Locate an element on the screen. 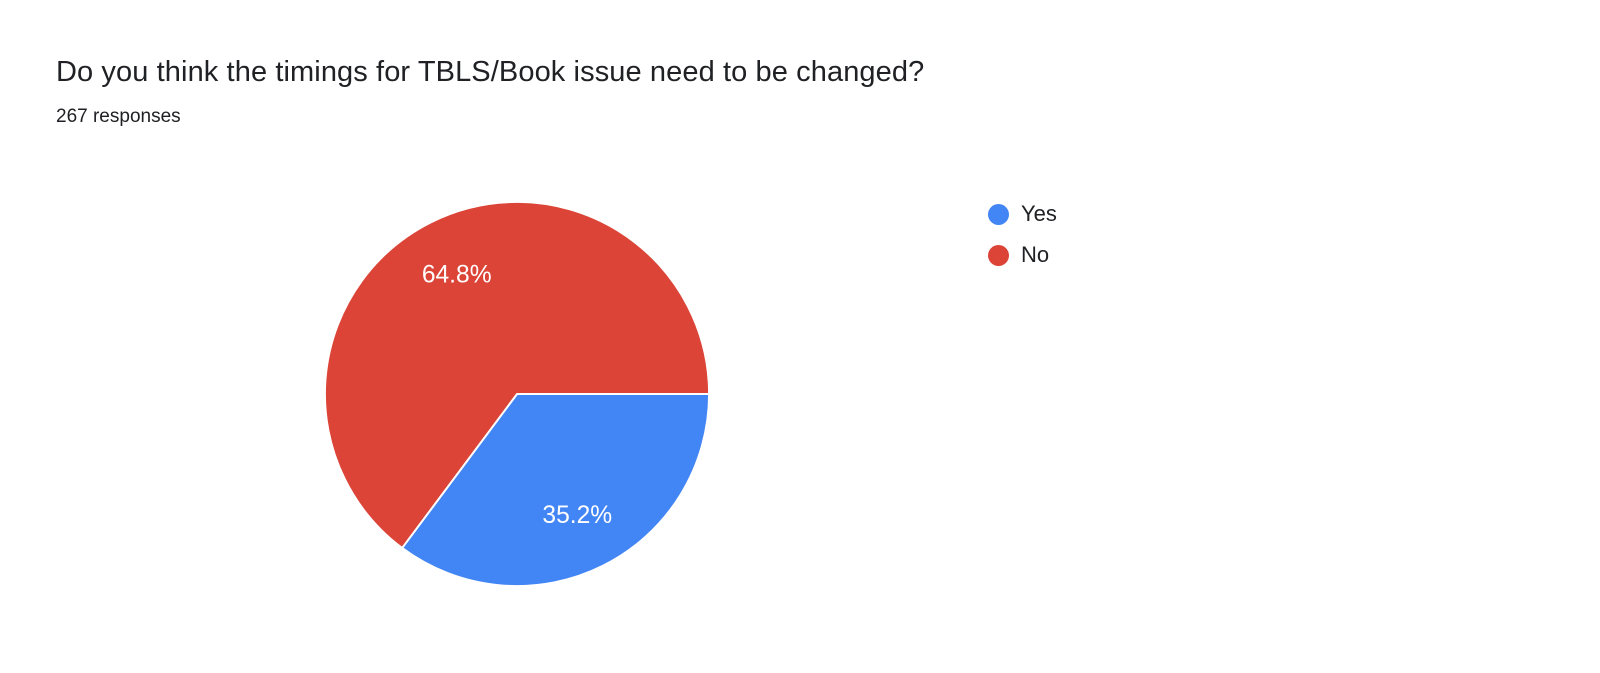 The width and height of the screenshot is (1600, 673). response-count: 267 responses is located at coordinates (118, 116).